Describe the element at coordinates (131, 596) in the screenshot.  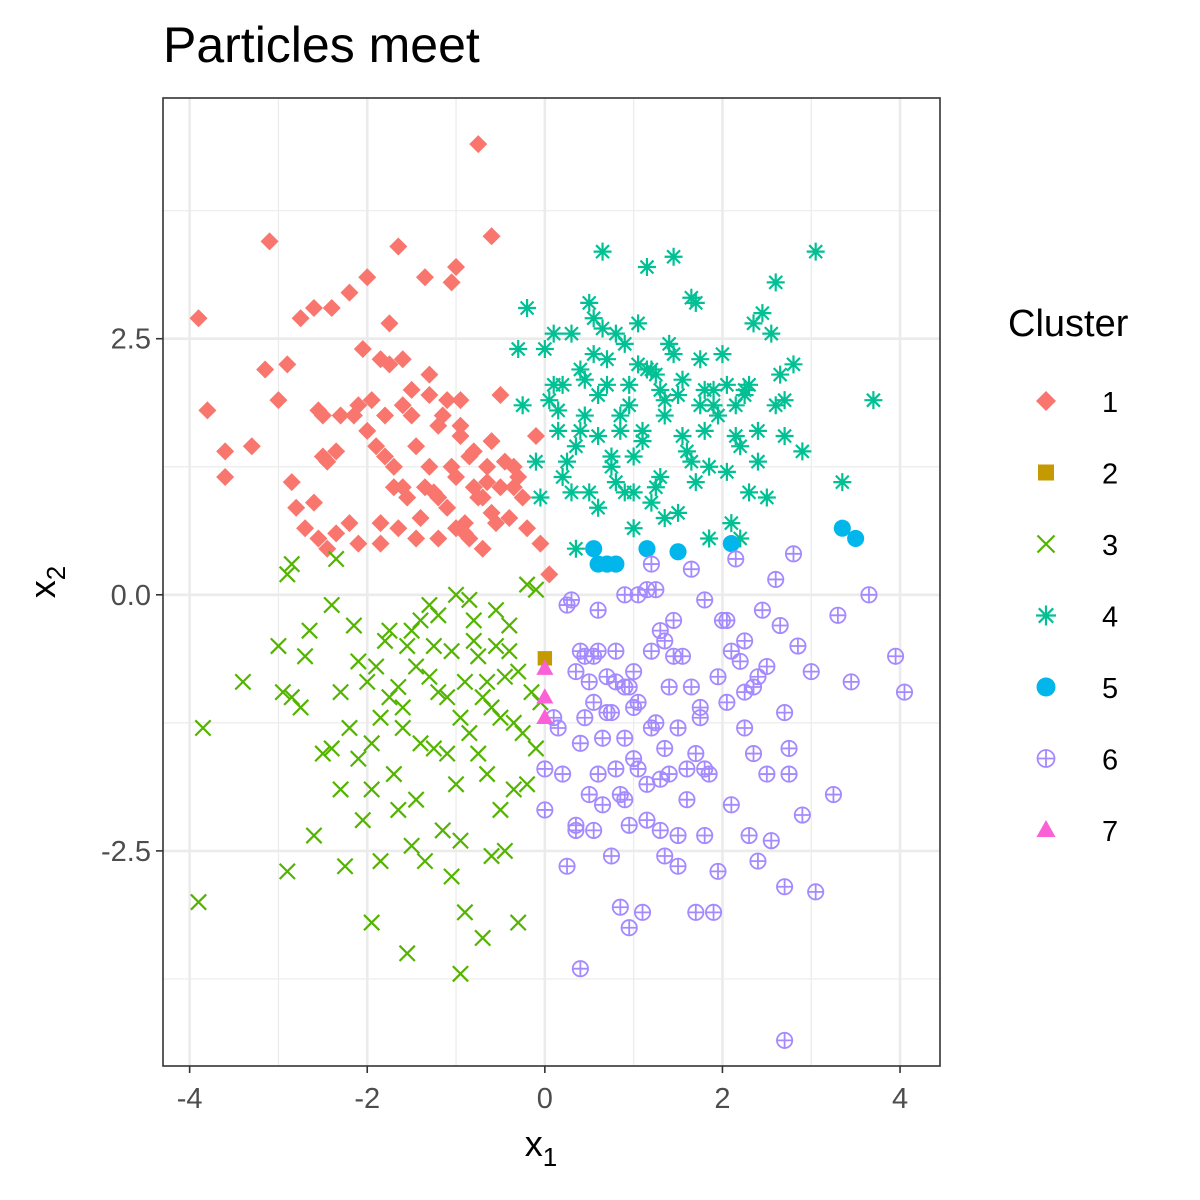
I see `y-tick-label: 0.0` at that location.